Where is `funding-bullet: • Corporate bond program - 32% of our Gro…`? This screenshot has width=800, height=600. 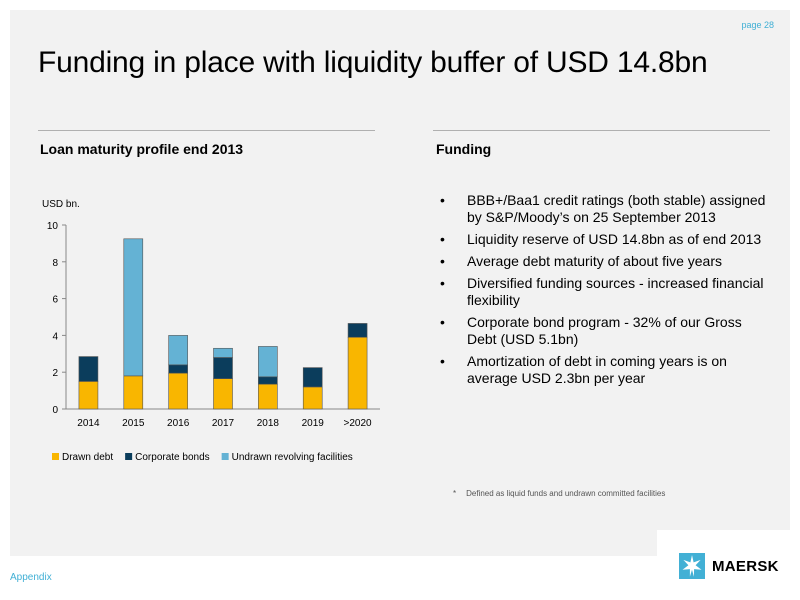 funding-bullet: • Corporate bond program - 32% of our Gro… is located at coordinates (605, 331).